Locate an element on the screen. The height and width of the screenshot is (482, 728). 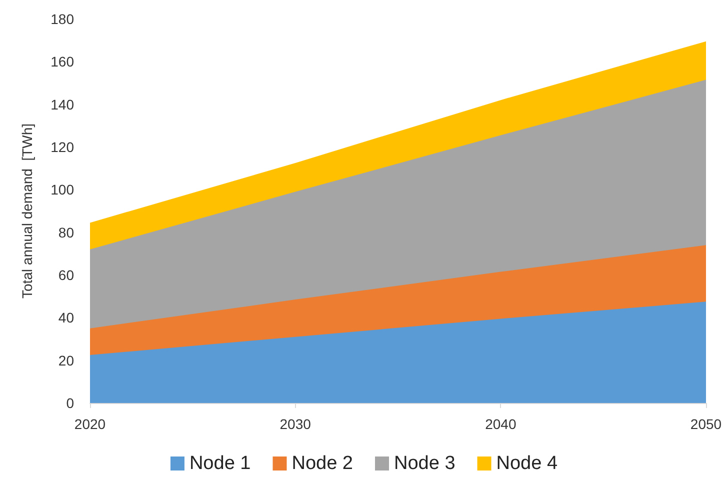
y-tick-label: 180 is located at coordinates (62, 19).